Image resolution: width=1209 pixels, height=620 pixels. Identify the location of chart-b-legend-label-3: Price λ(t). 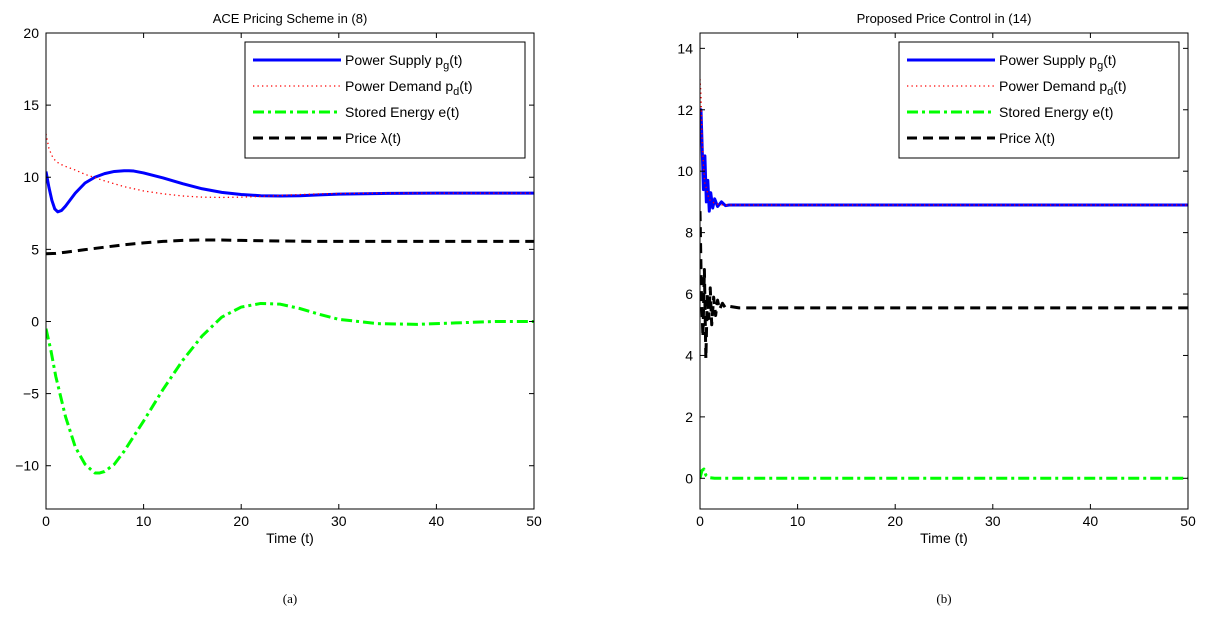
(1027, 138).